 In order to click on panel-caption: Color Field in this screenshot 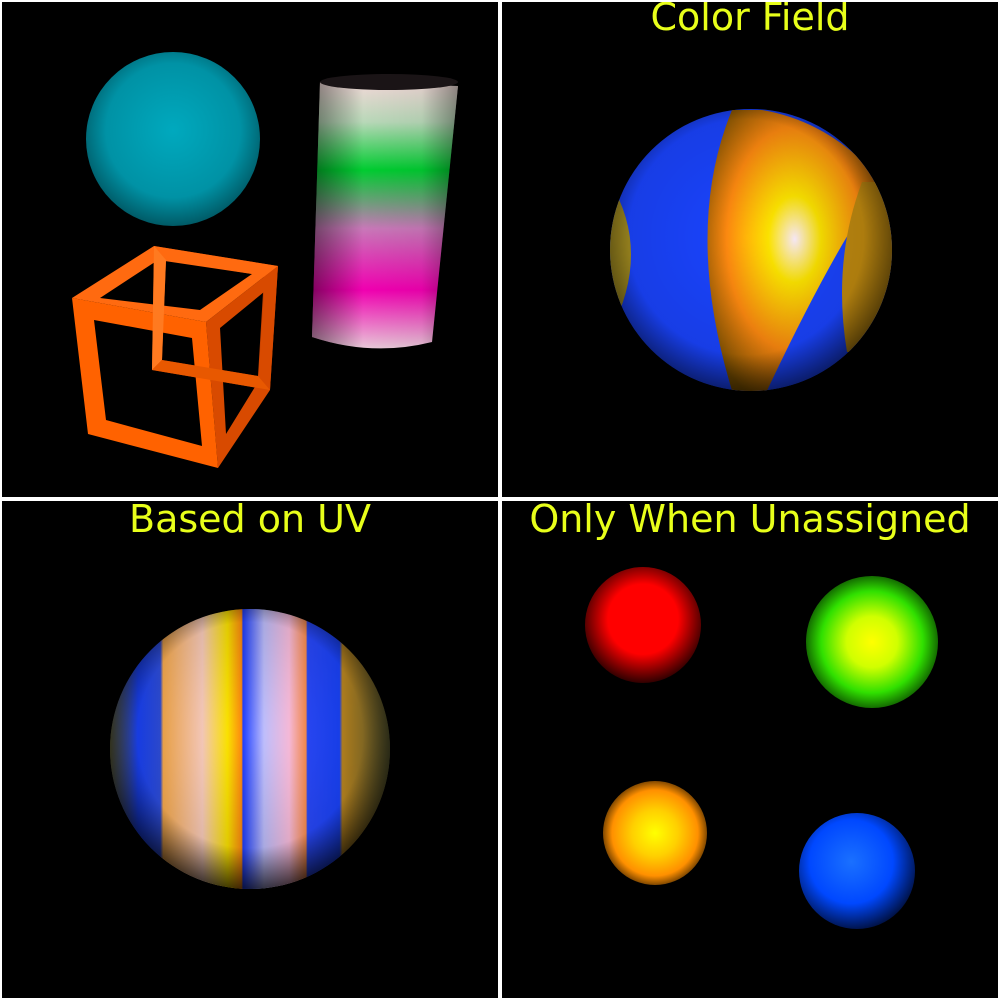, I will do `click(750, 20)`.